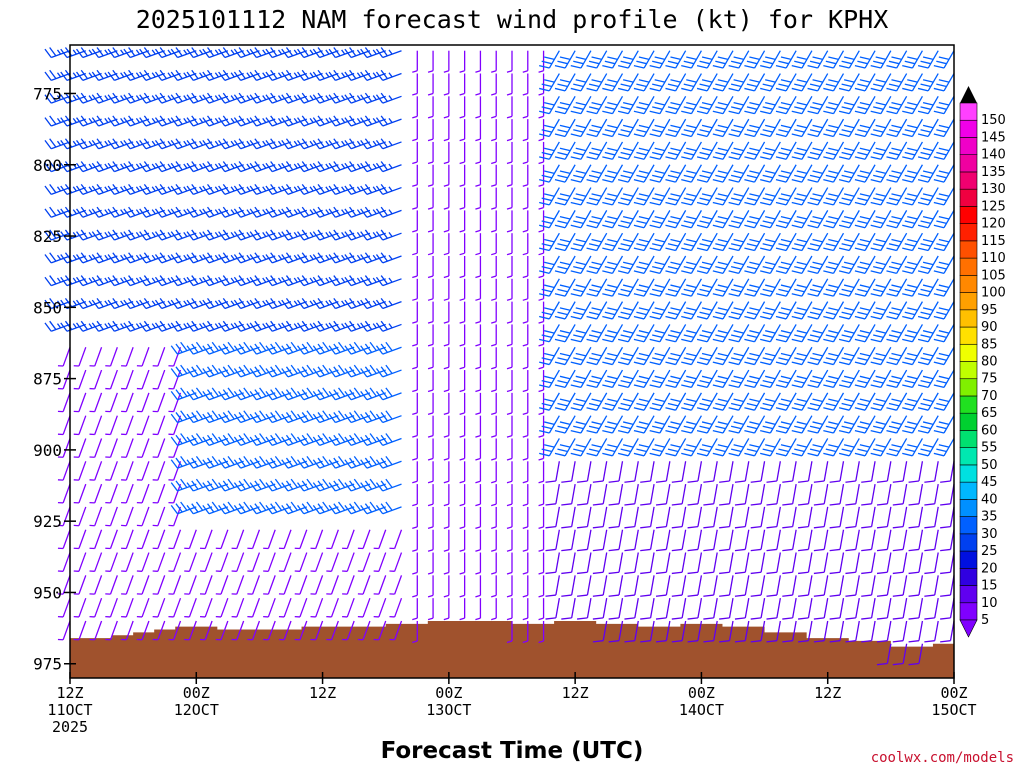  What do you see at coordinates (47, 450) in the screenshot?
I see `y-tick-label: 900` at bounding box center [47, 450].